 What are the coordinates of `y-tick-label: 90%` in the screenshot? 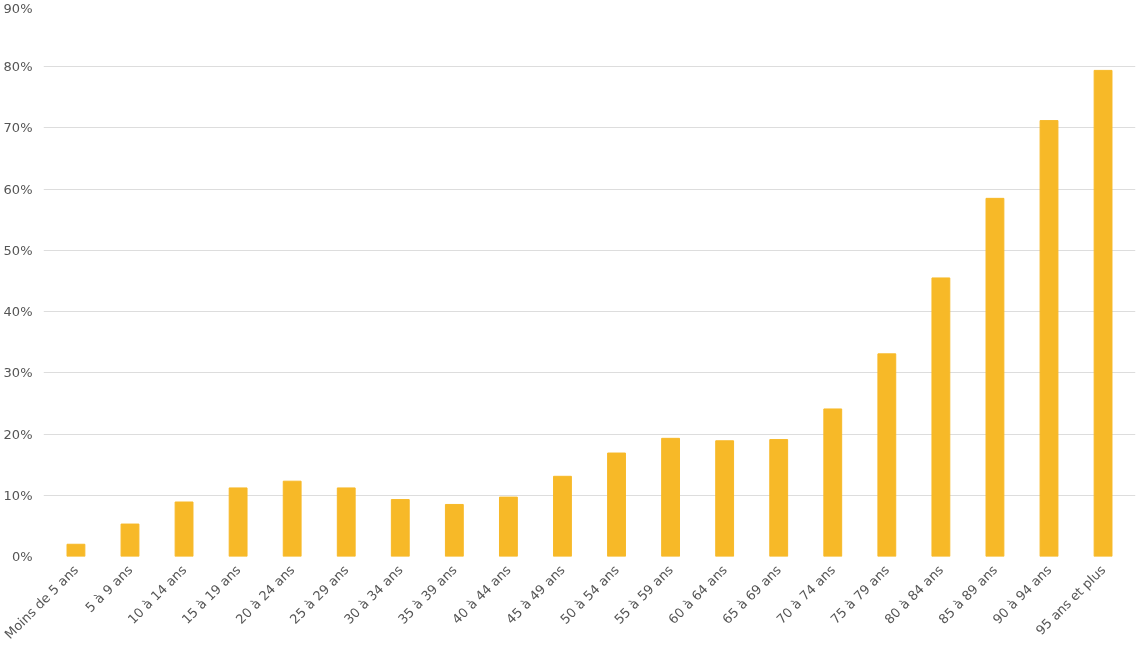 It's located at (18, 8).